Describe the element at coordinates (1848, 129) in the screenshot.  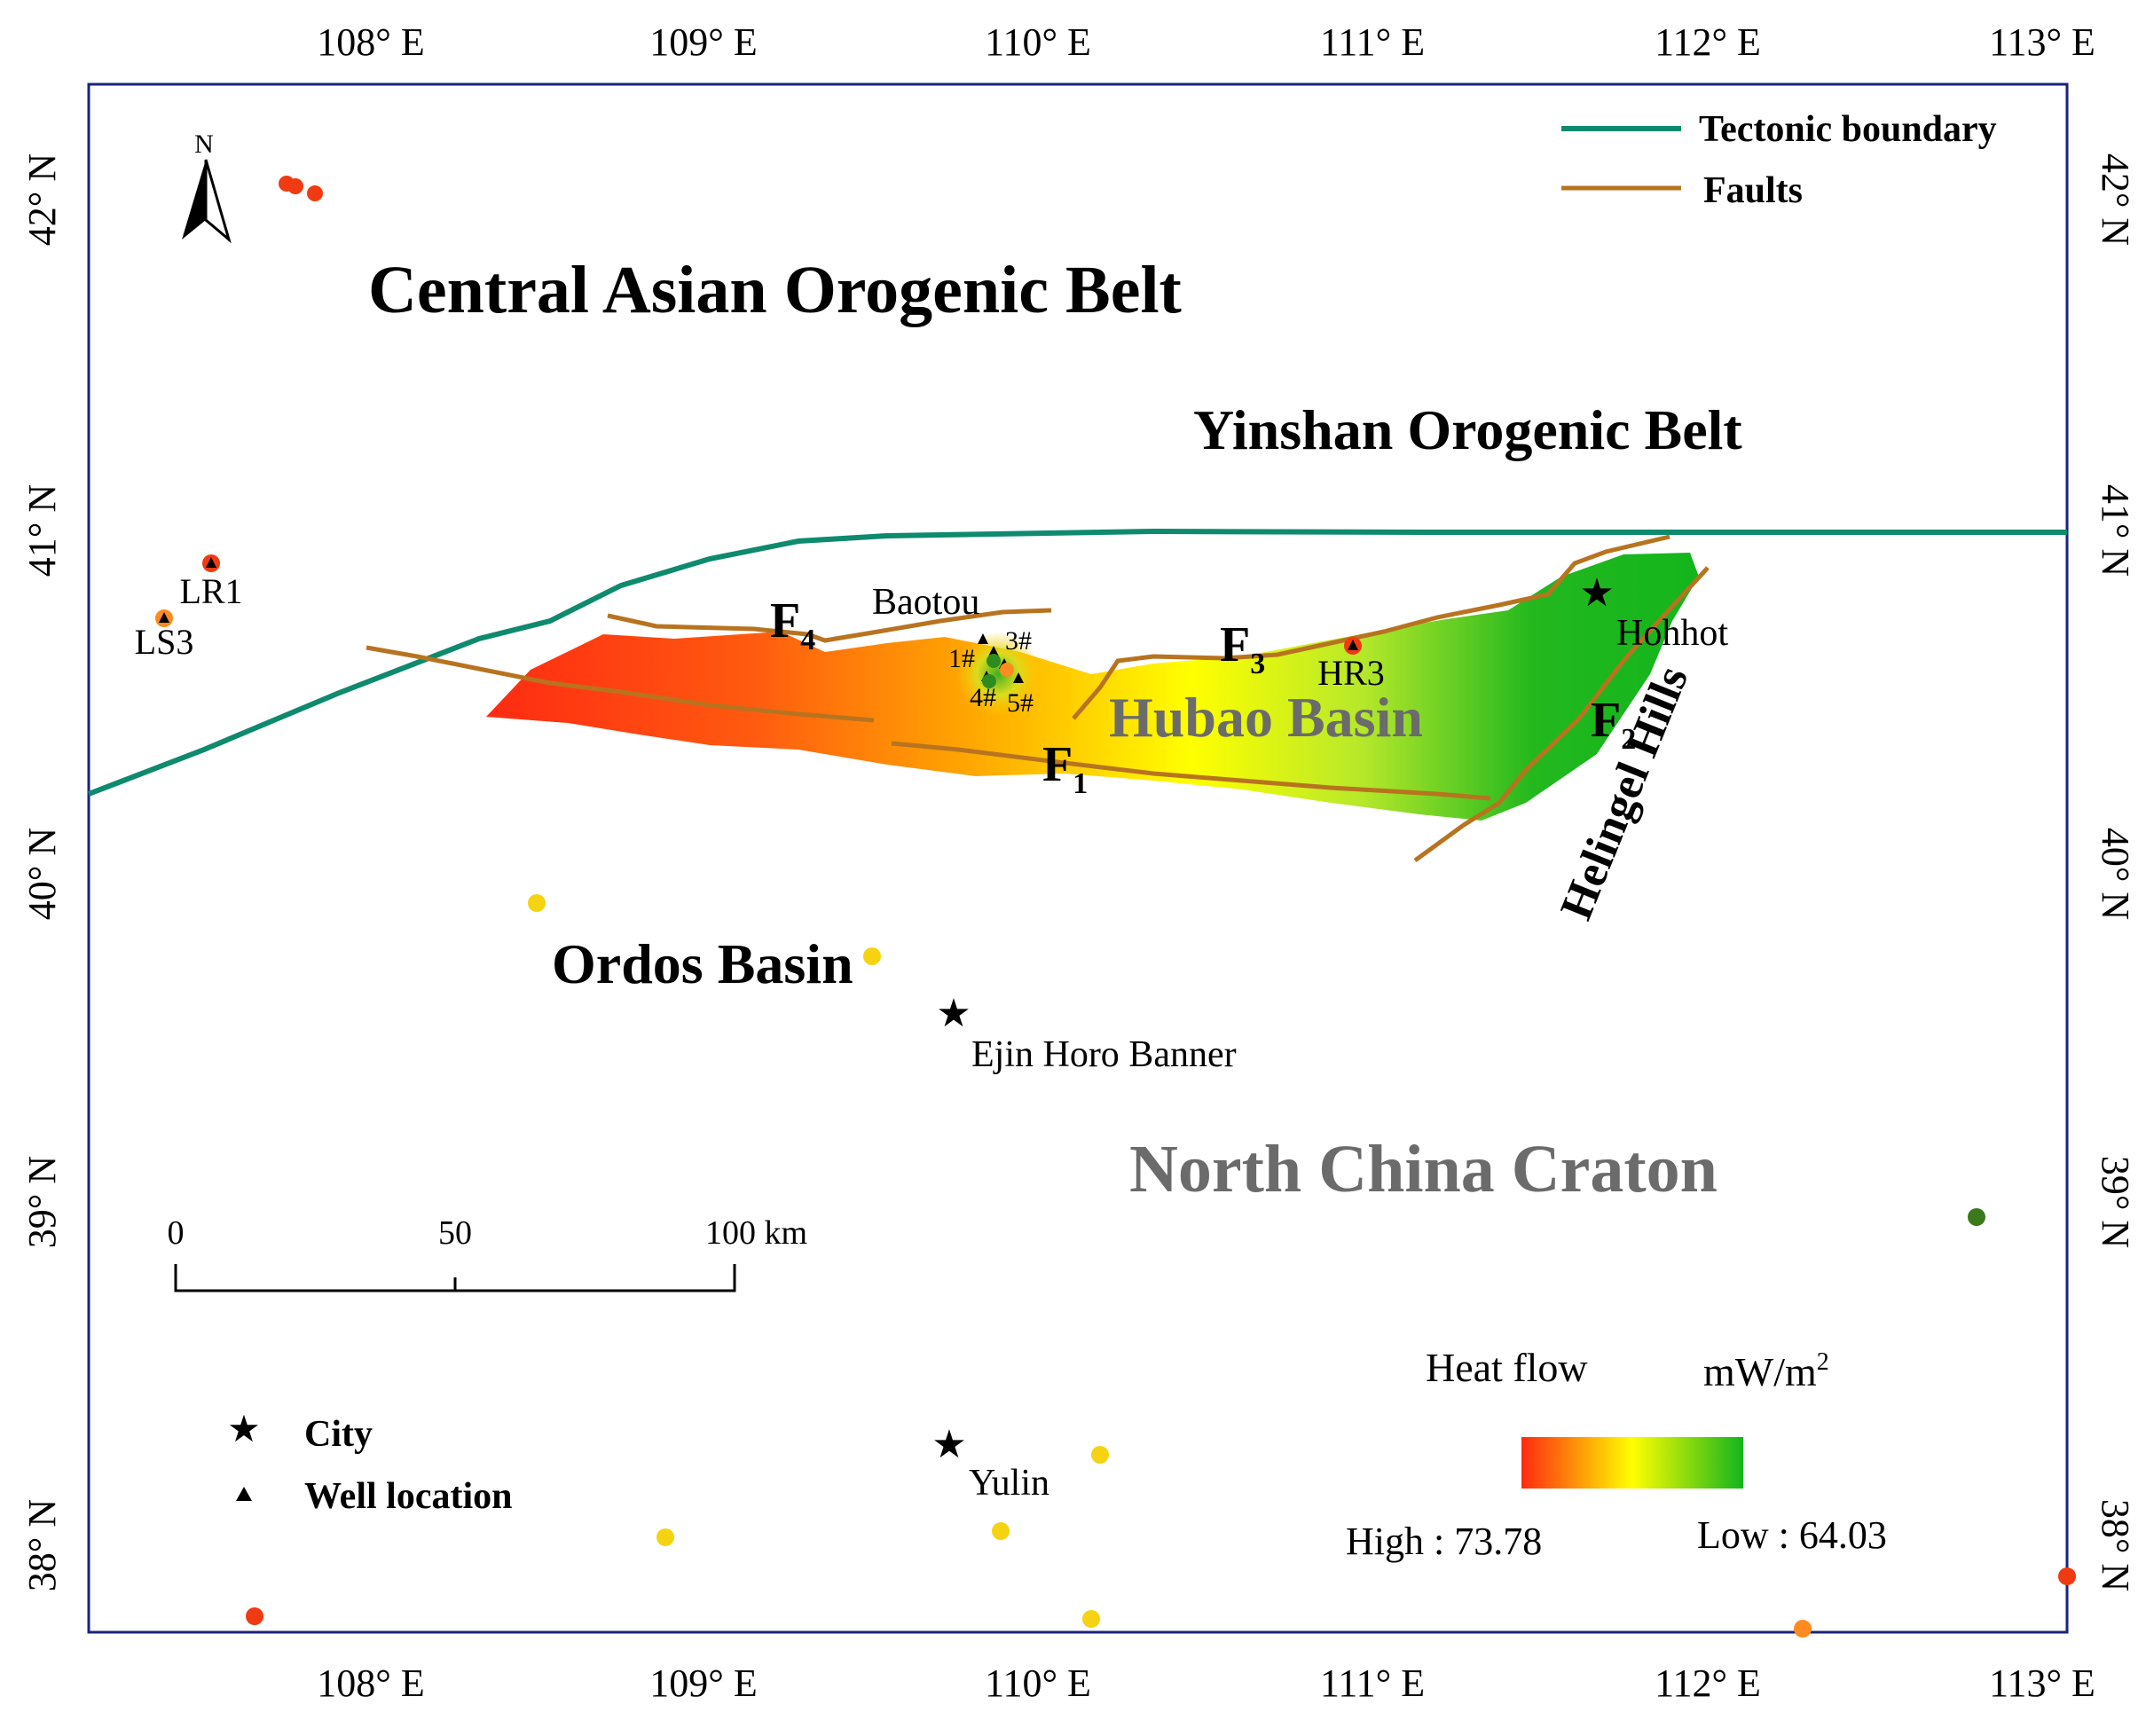
I see `legend-tectonic-label: Tectonic boundary` at that location.